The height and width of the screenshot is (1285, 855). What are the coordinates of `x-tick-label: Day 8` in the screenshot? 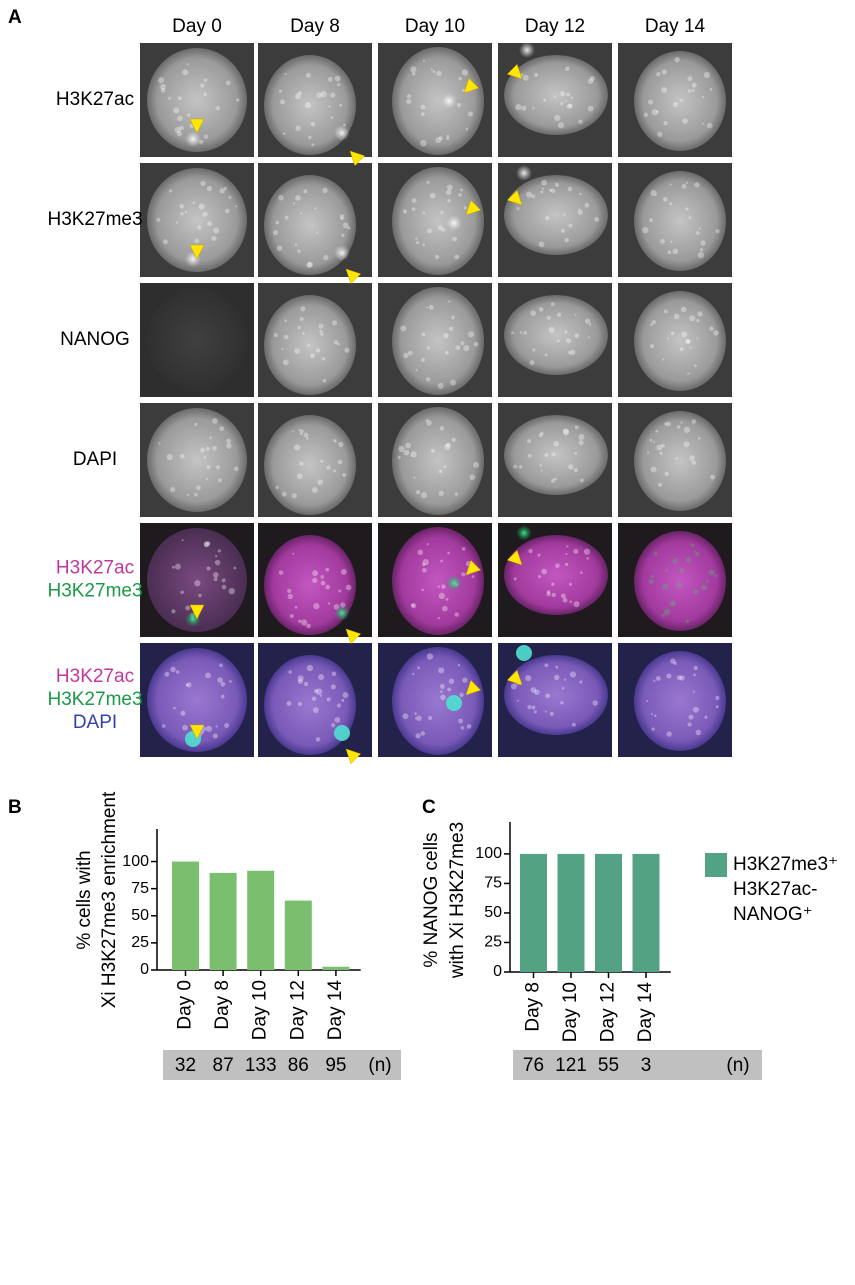 It's located at (533, 1007).